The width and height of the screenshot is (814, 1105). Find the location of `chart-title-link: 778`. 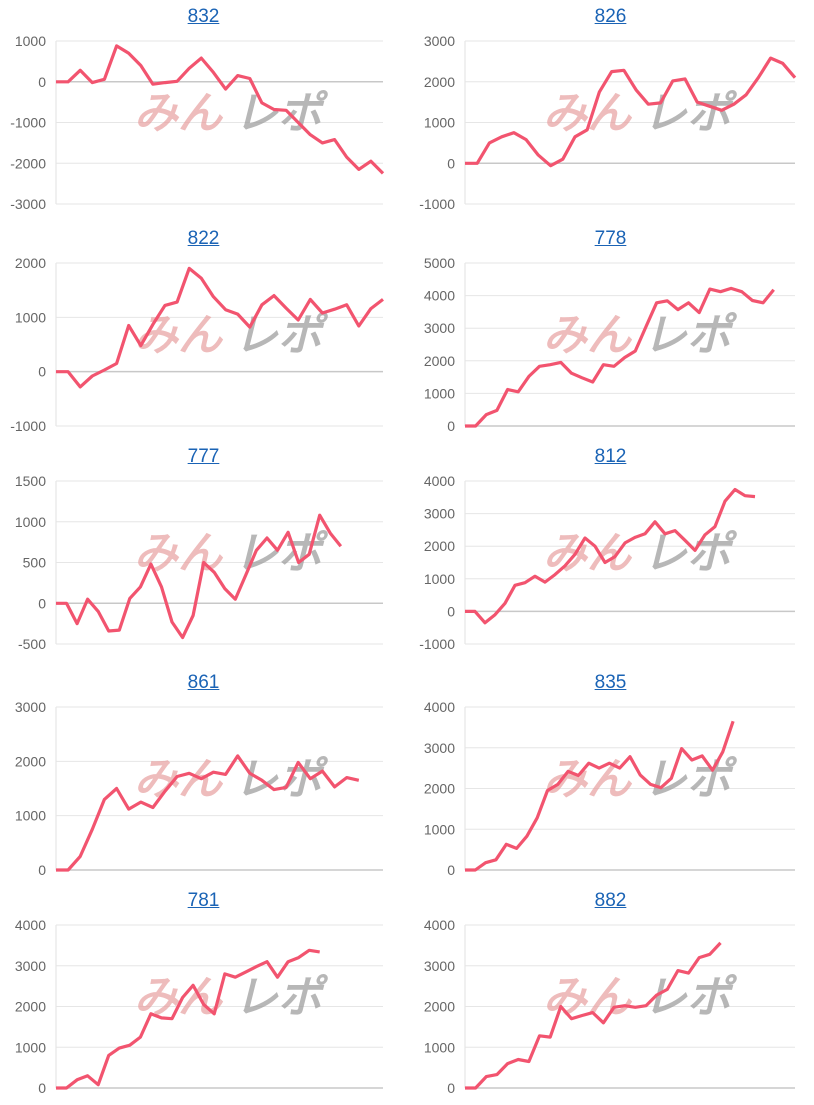

chart-title-link: 778 is located at coordinates (610, 238).